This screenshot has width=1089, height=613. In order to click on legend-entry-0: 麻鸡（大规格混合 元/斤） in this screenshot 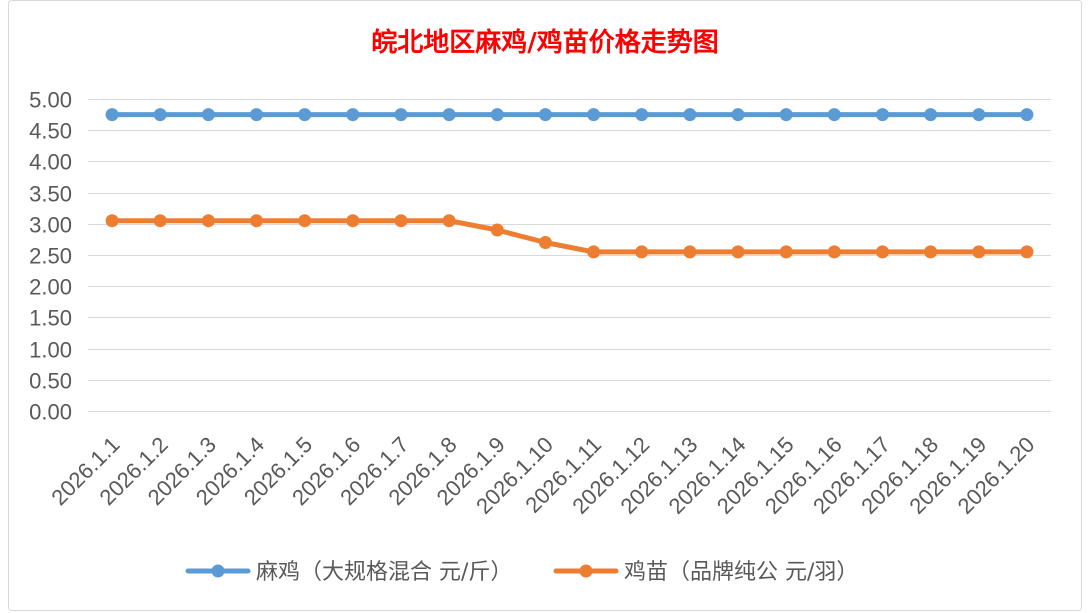, I will do `click(348, 572)`.